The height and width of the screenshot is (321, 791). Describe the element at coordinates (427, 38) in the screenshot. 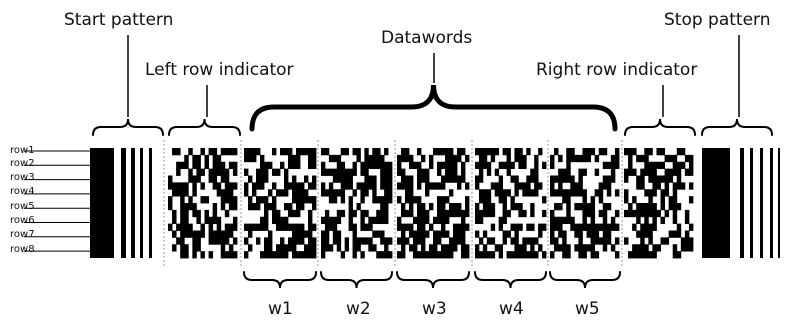

I see `datawords-label: Datawords` at that location.